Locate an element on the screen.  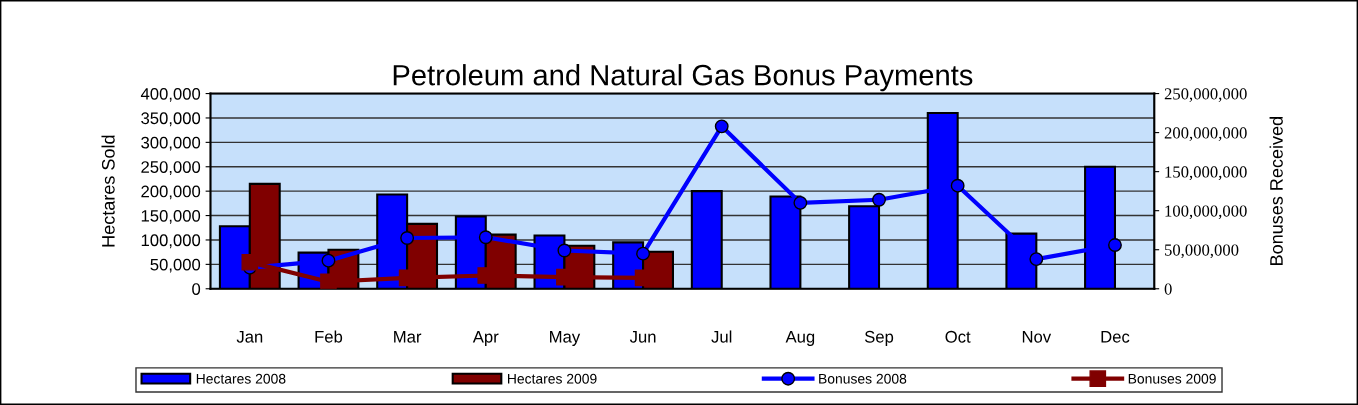
x-tick-label: Apr is located at coordinates (485, 338).